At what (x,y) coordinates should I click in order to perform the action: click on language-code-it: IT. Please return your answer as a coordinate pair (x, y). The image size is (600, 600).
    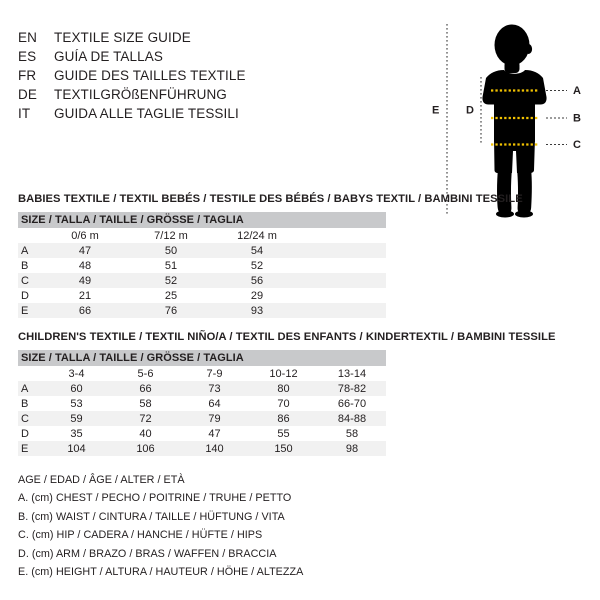
    Looking at the image, I should click on (24, 113).